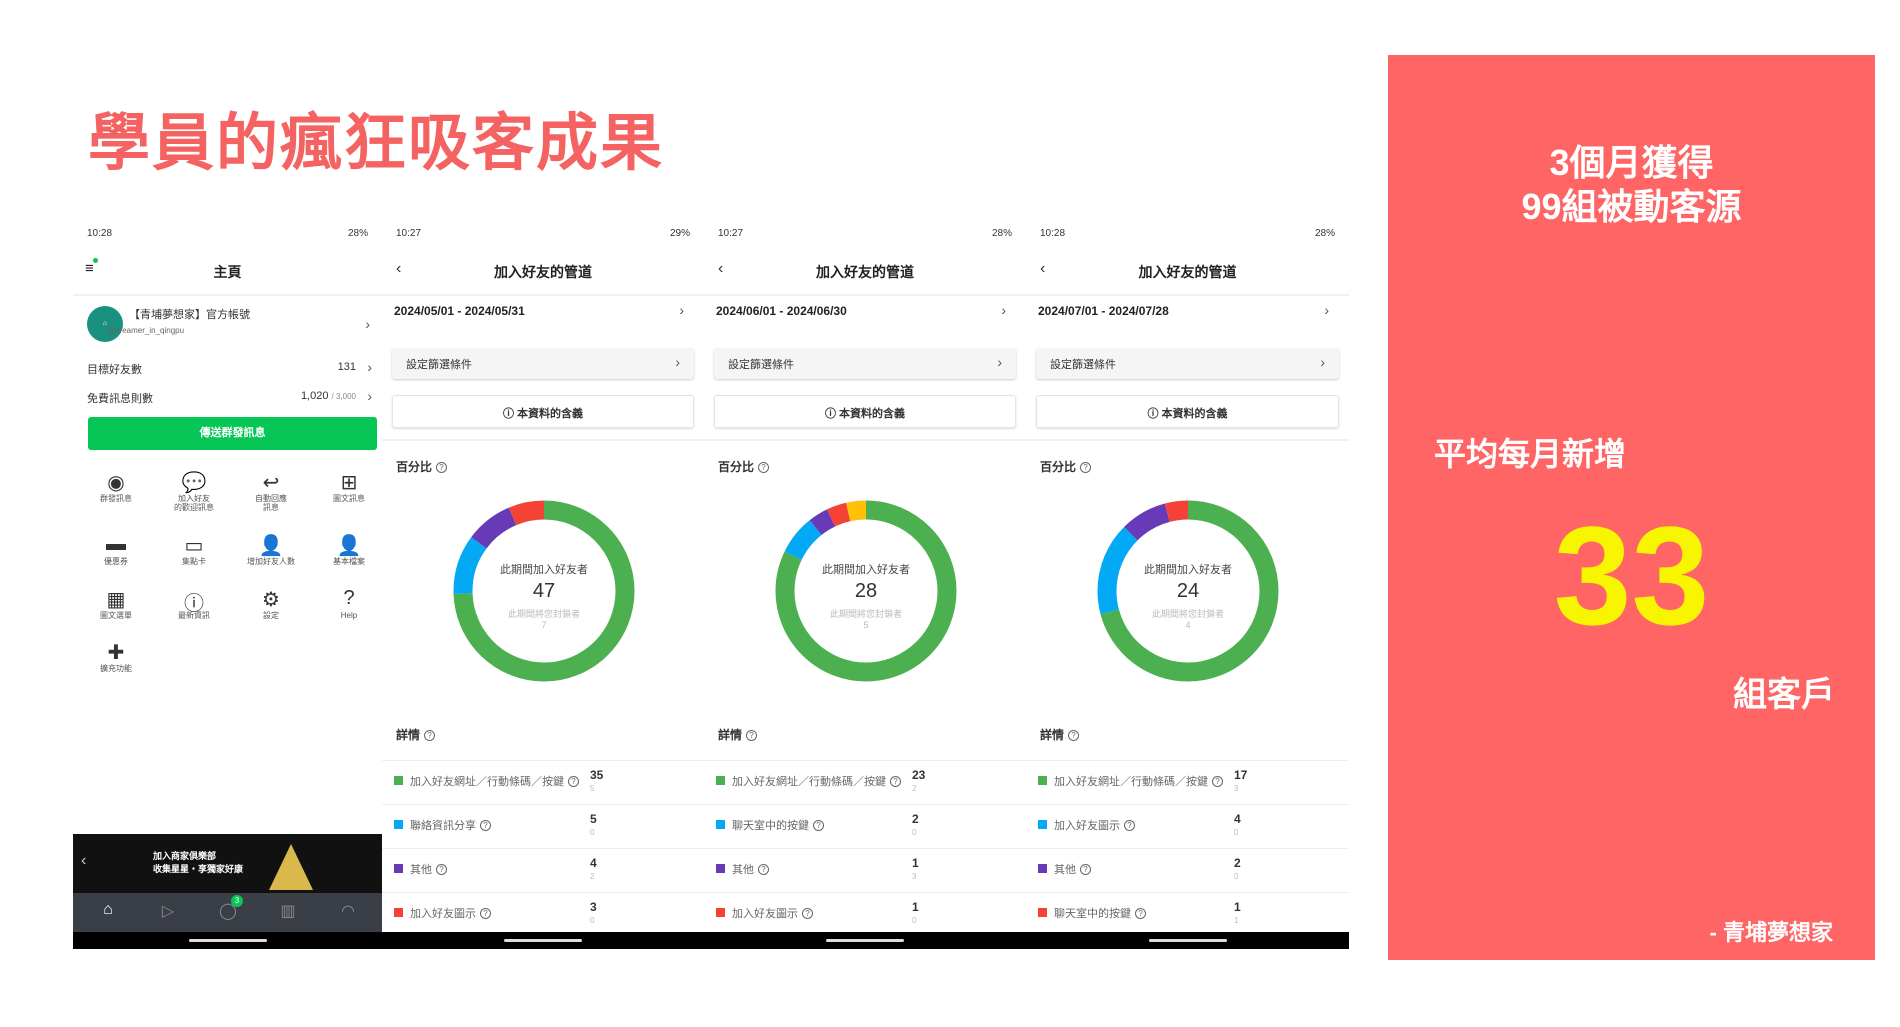 This screenshot has width=1900, height=1027. I want to click on grid-item: ⊞ 圖文訊息, so click(348, 486).